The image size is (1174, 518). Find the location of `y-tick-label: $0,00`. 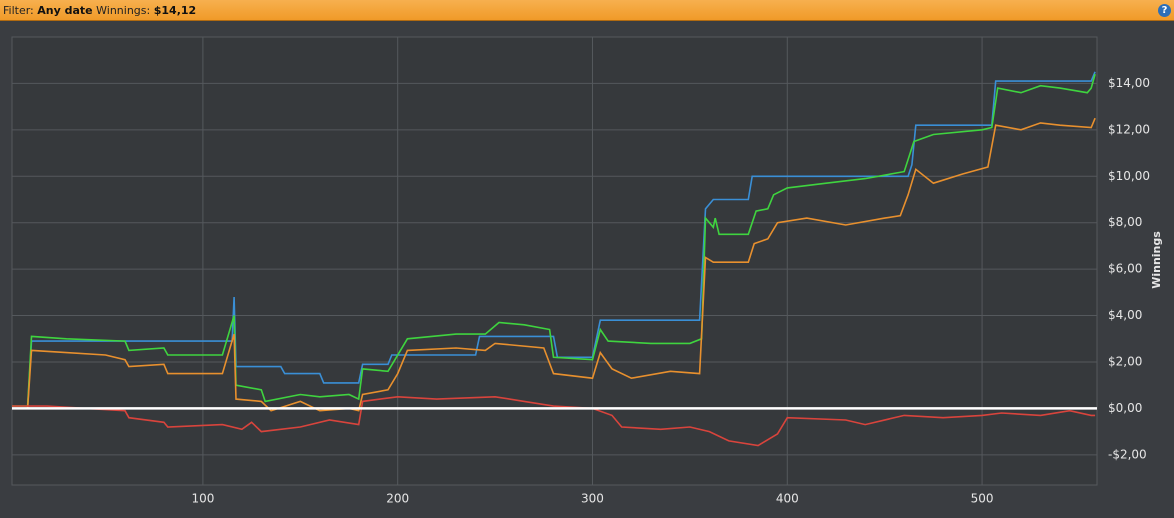

y-tick-label: $0,00 is located at coordinates (1125, 408).